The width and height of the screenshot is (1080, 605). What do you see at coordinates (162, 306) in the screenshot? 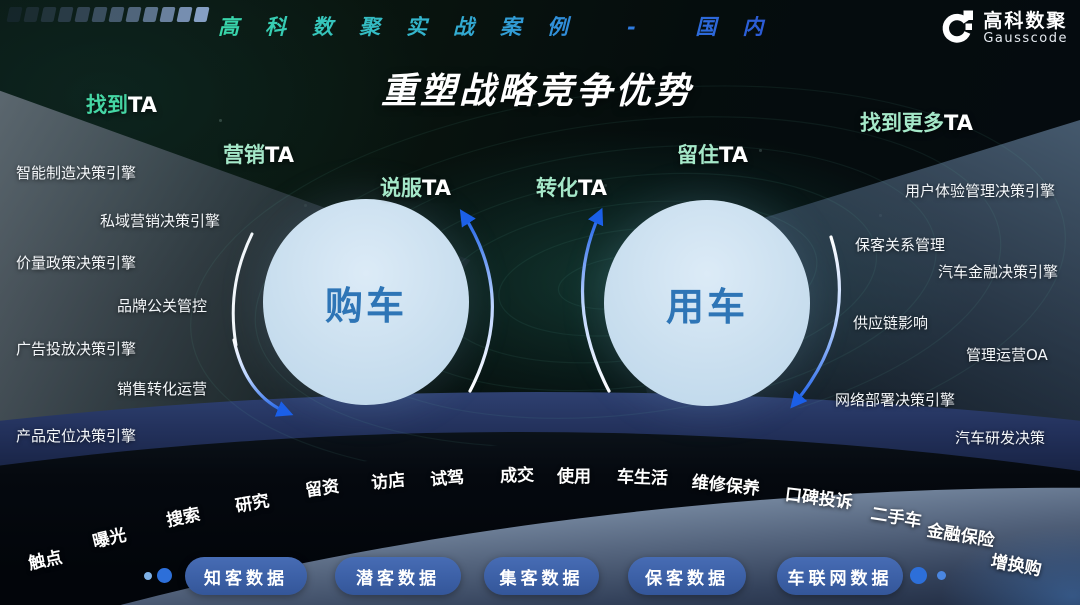
I see `engine-label-left-4: 品牌公关管控` at bounding box center [162, 306].